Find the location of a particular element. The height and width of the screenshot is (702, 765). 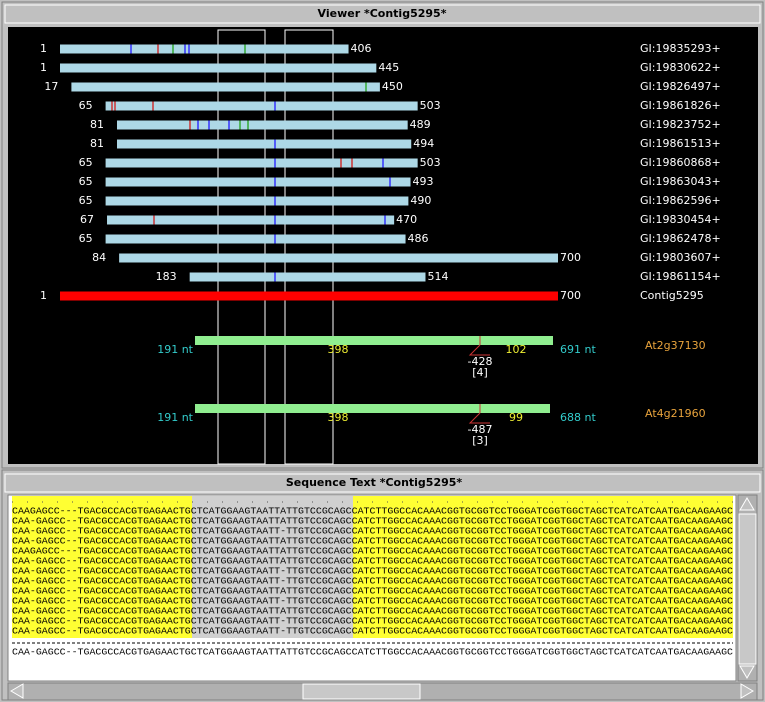

gene-count: [3] is located at coordinates (480, 440).